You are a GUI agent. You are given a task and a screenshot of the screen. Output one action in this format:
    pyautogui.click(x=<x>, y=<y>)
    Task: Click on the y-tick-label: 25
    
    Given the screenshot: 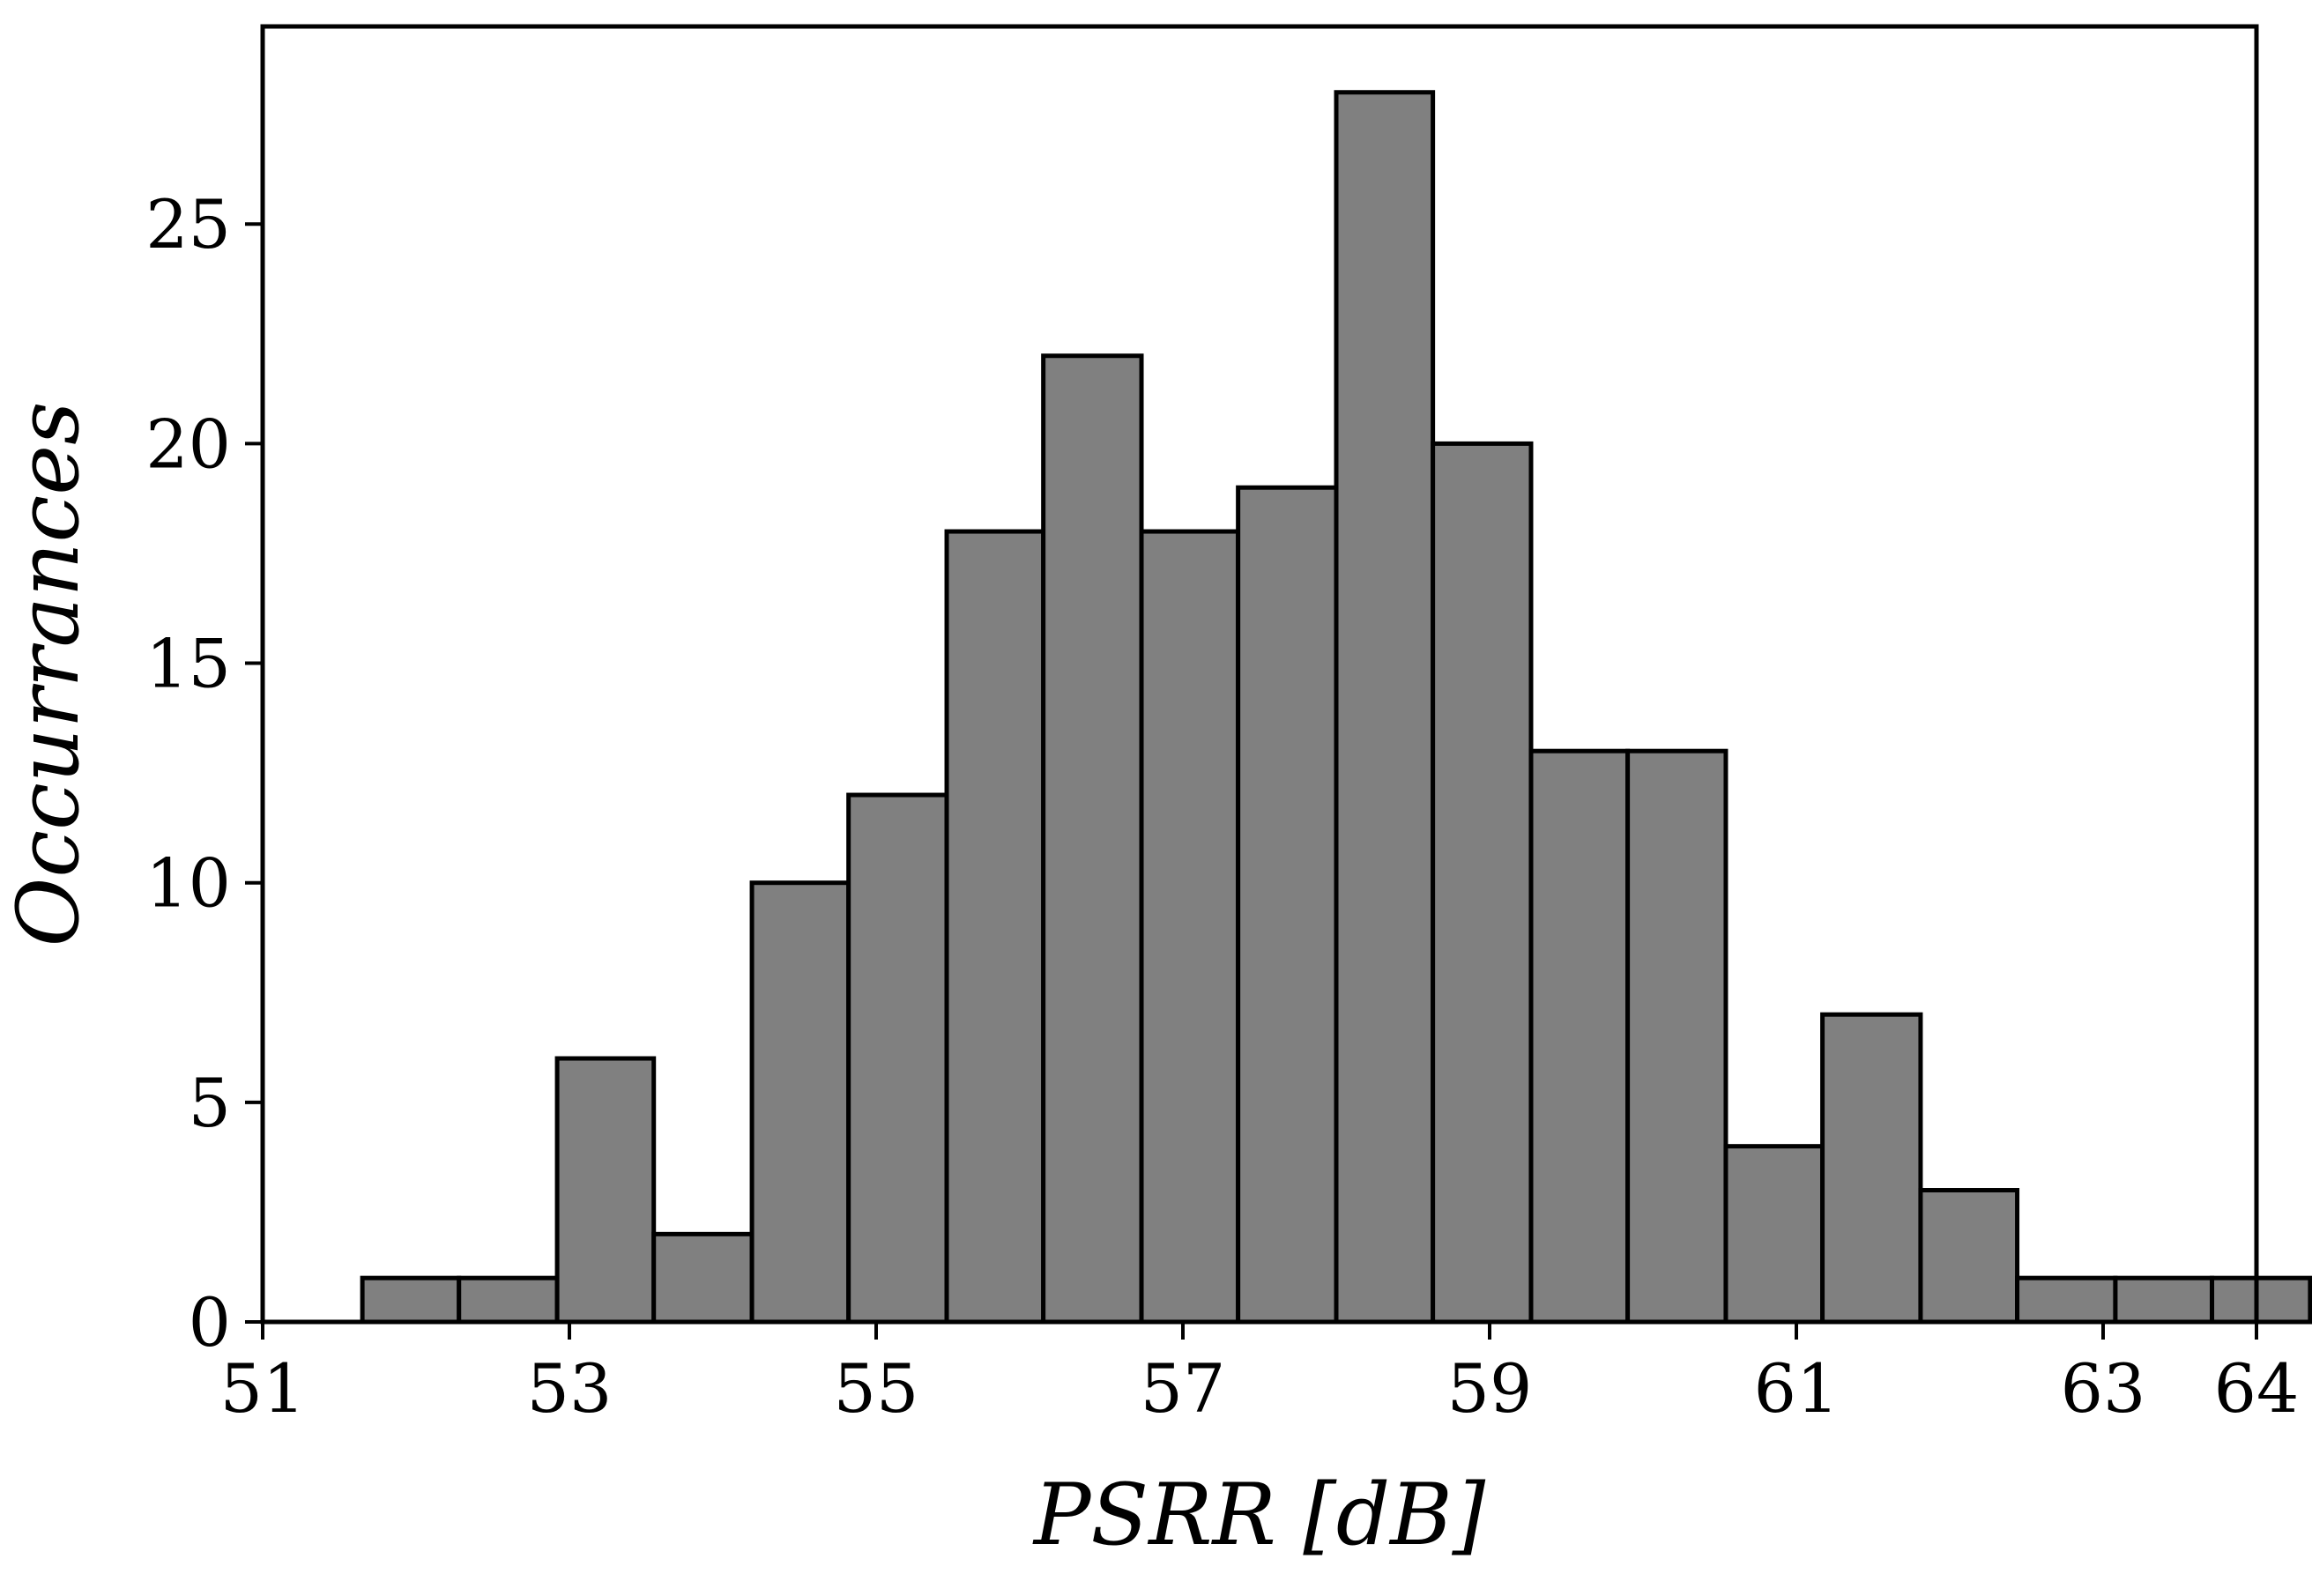 What is the action you would take?
    pyautogui.click(x=188, y=224)
    